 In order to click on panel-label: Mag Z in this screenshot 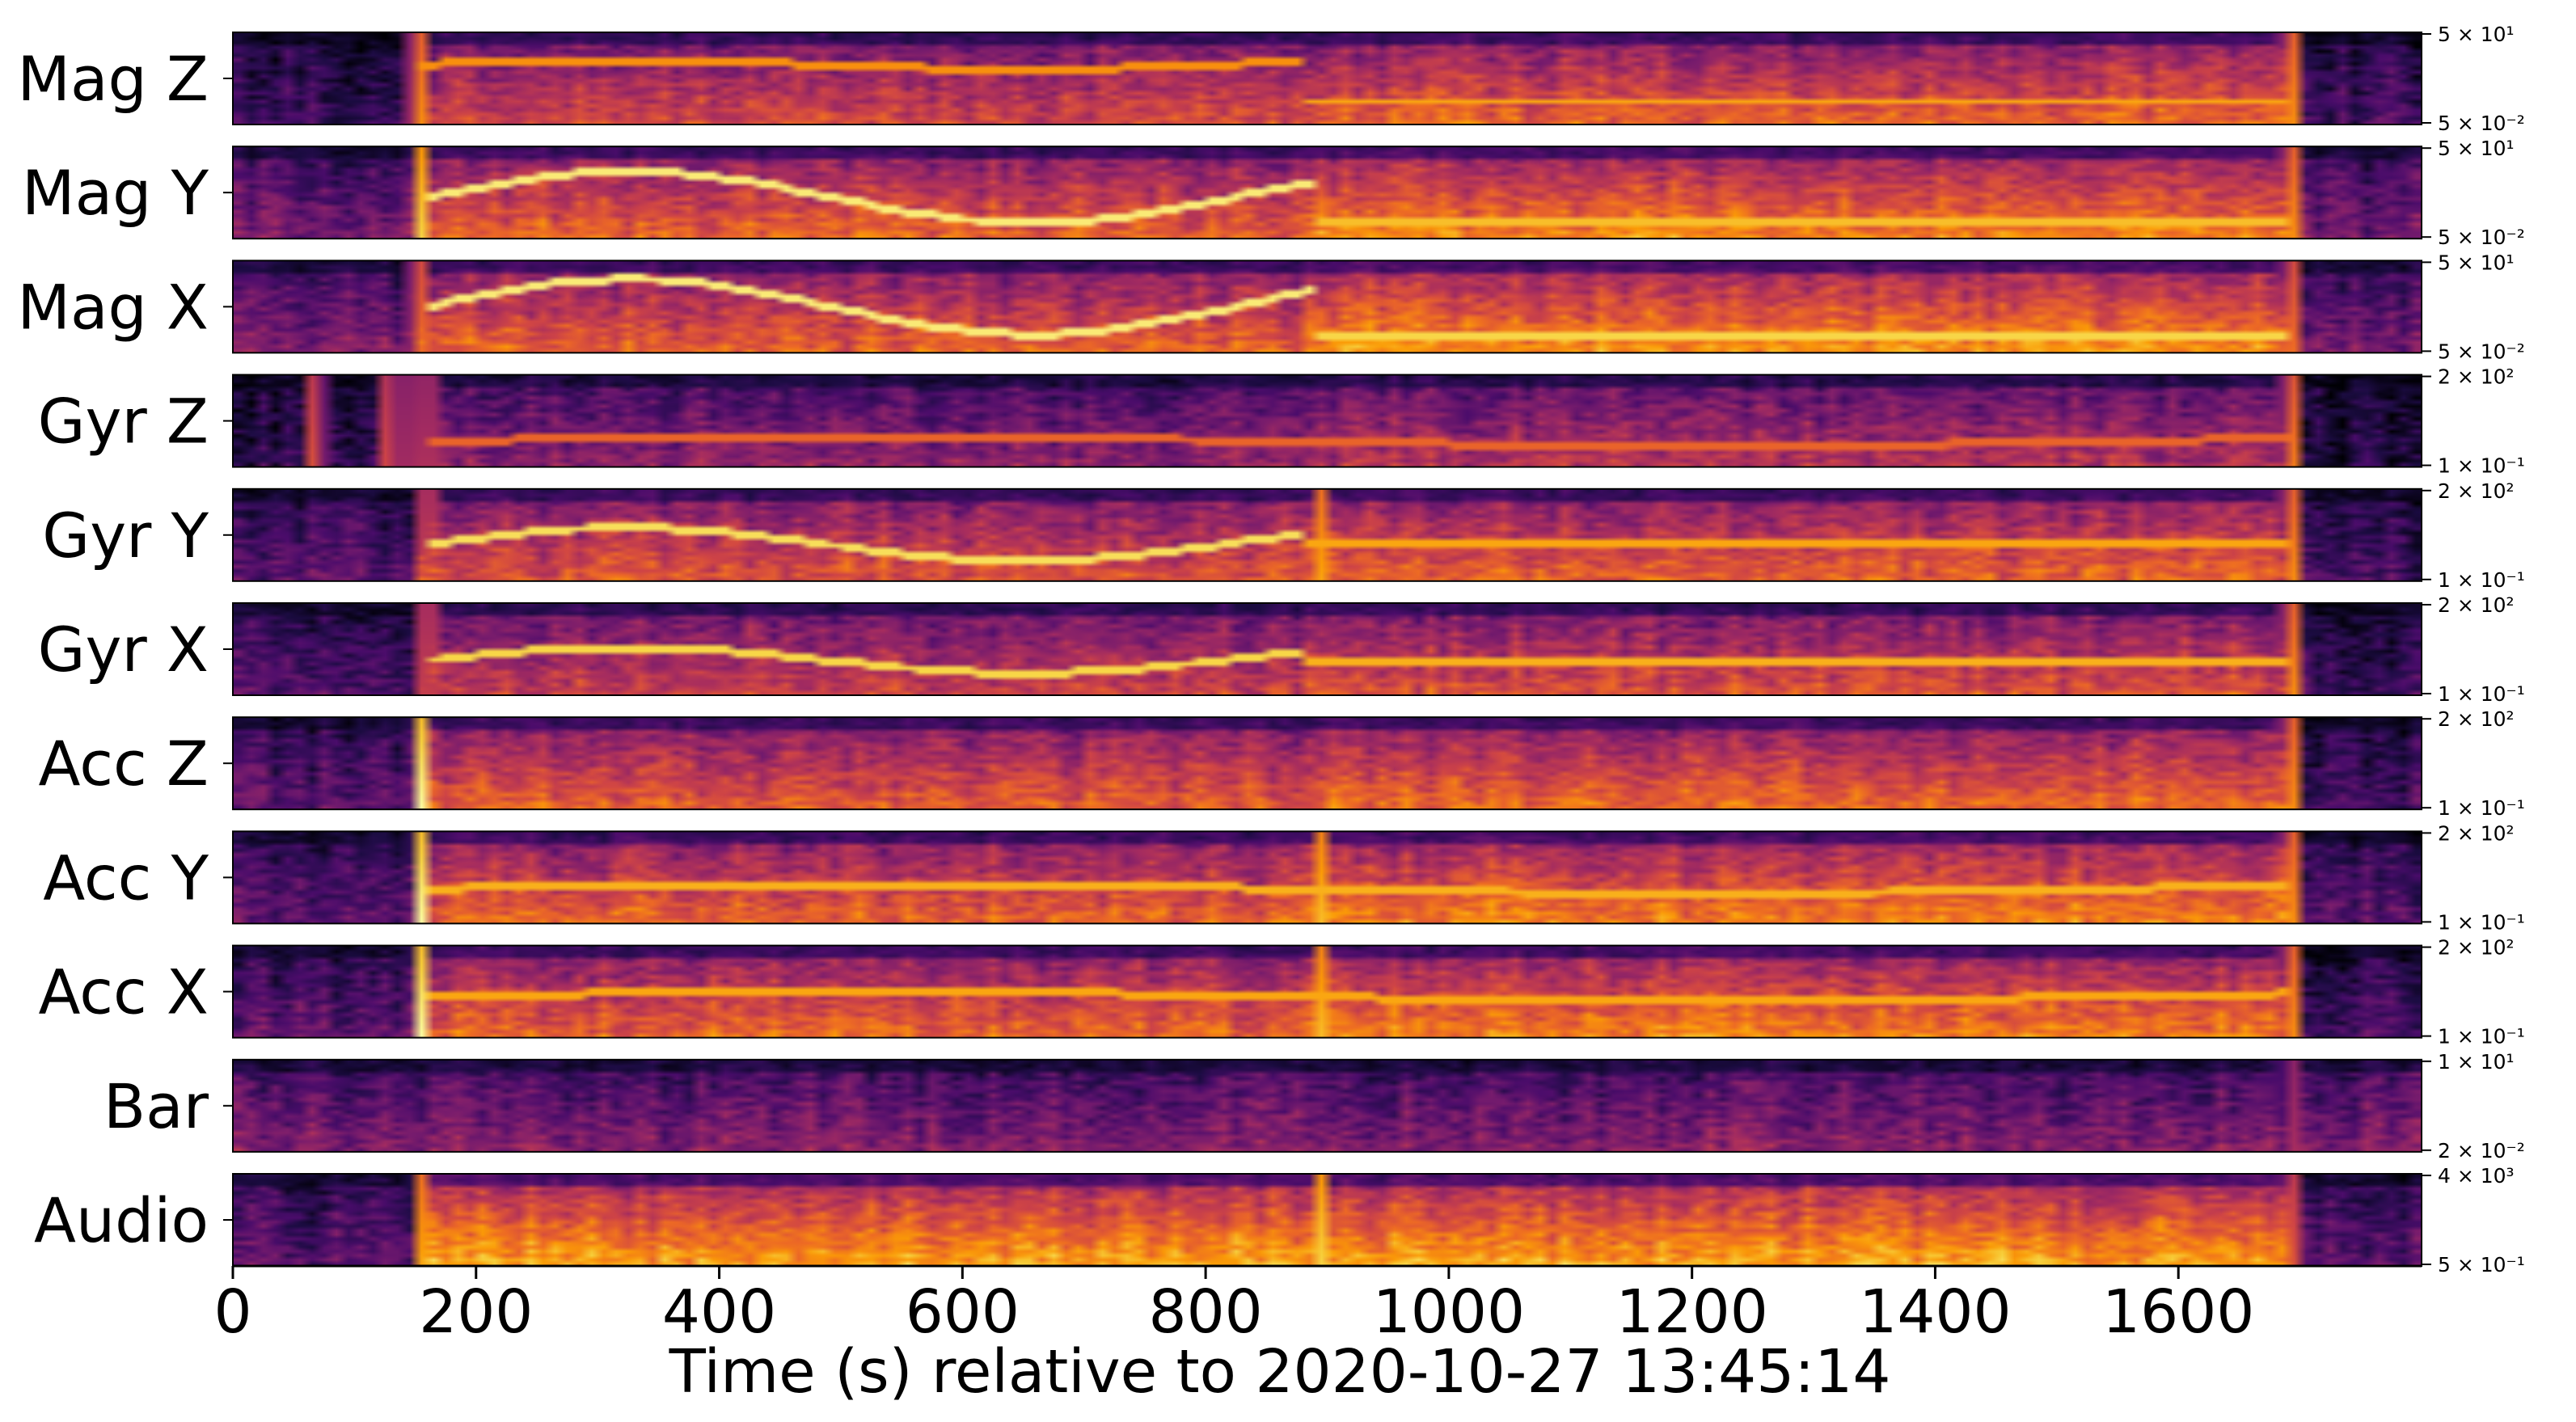, I will do `click(113, 79)`.